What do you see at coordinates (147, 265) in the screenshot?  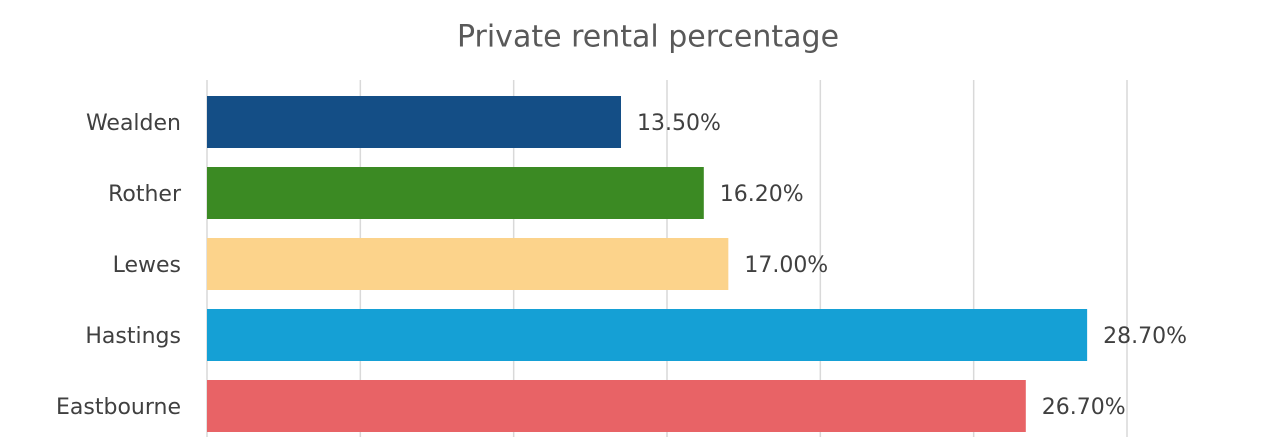 I see `y-tick-label: Lewes` at bounding box center [147, 265].